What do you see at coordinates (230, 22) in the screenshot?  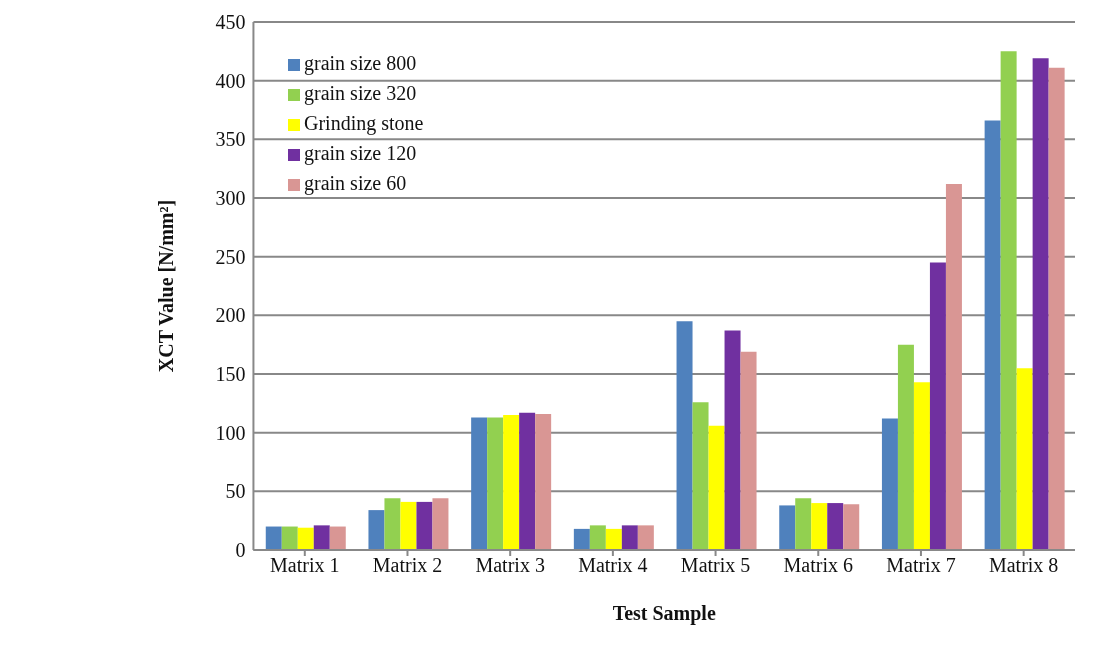 I see `y-tick-label: 450` at bounding box center [230, 22].